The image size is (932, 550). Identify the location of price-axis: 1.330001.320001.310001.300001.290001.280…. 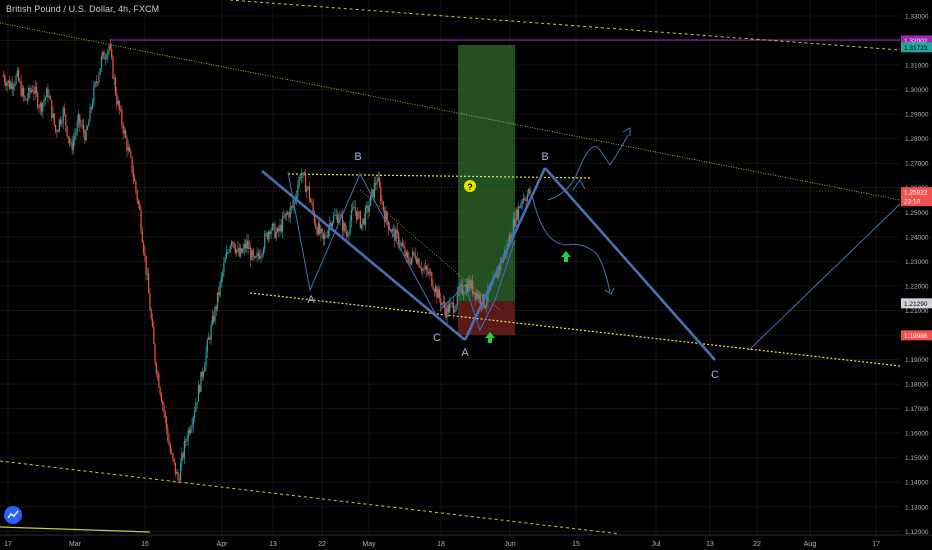
(917, 274).